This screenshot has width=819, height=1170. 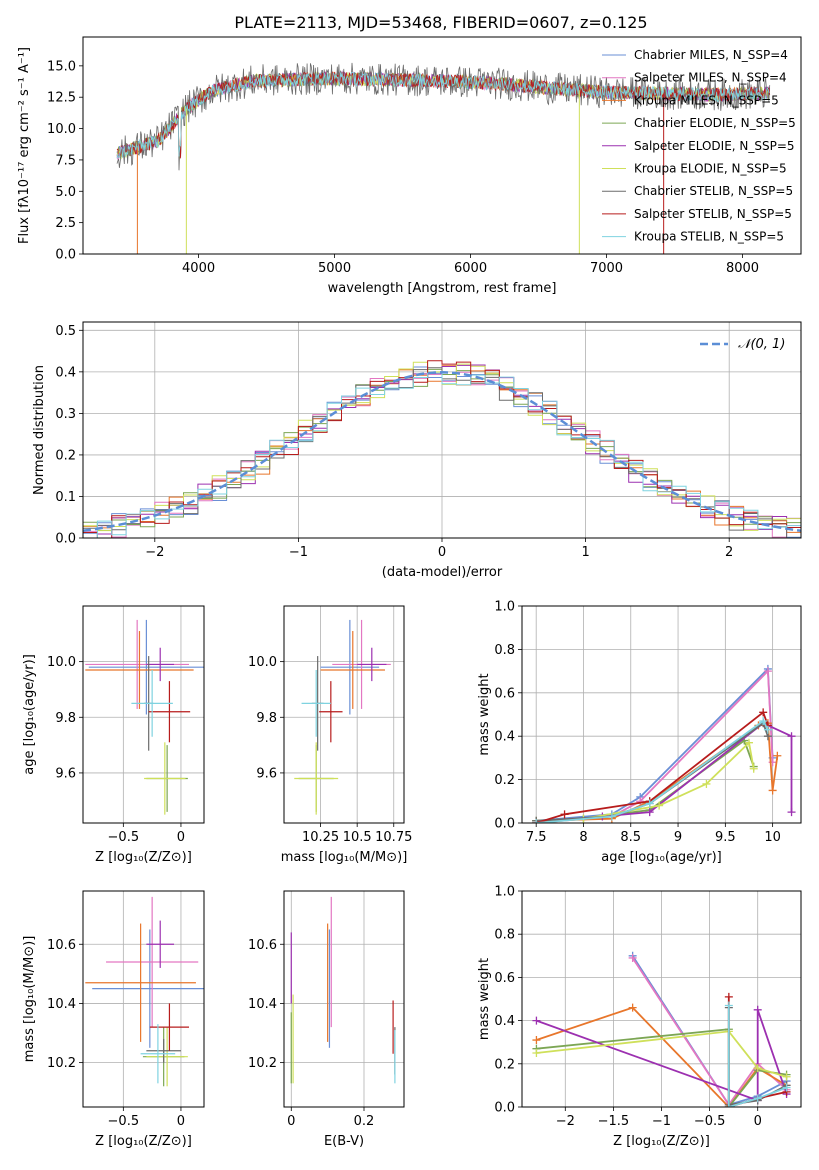 What do you see at coordinates (334, 268) in the screenshot?
I see `x-tick-label: 5000` at bounding box center [334, 268].